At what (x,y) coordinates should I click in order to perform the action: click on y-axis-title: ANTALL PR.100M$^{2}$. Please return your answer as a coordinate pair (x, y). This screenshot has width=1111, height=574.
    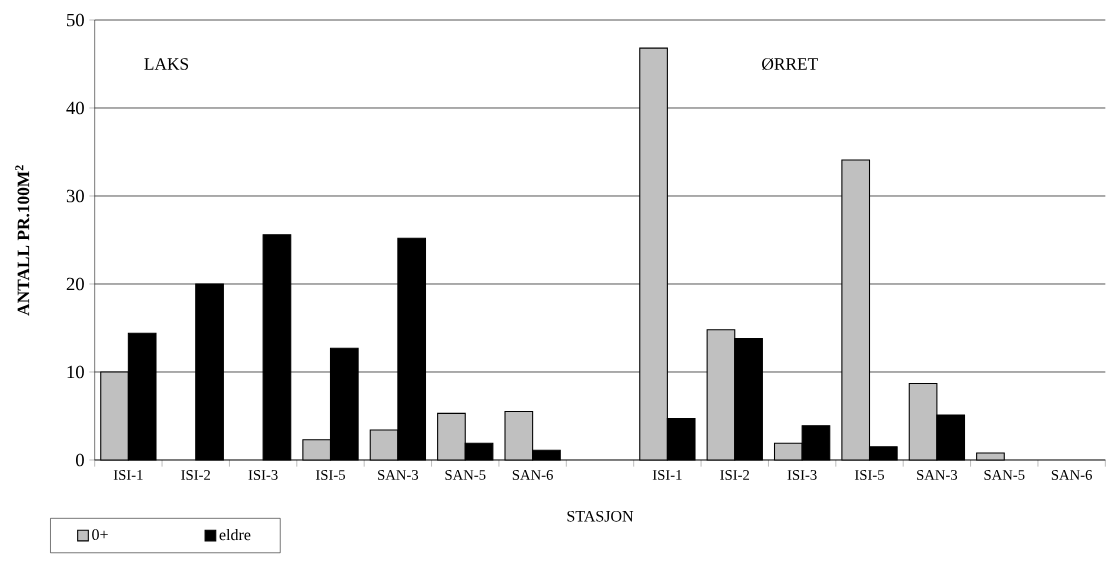
    Looking at the image, I should click on (22, 240).